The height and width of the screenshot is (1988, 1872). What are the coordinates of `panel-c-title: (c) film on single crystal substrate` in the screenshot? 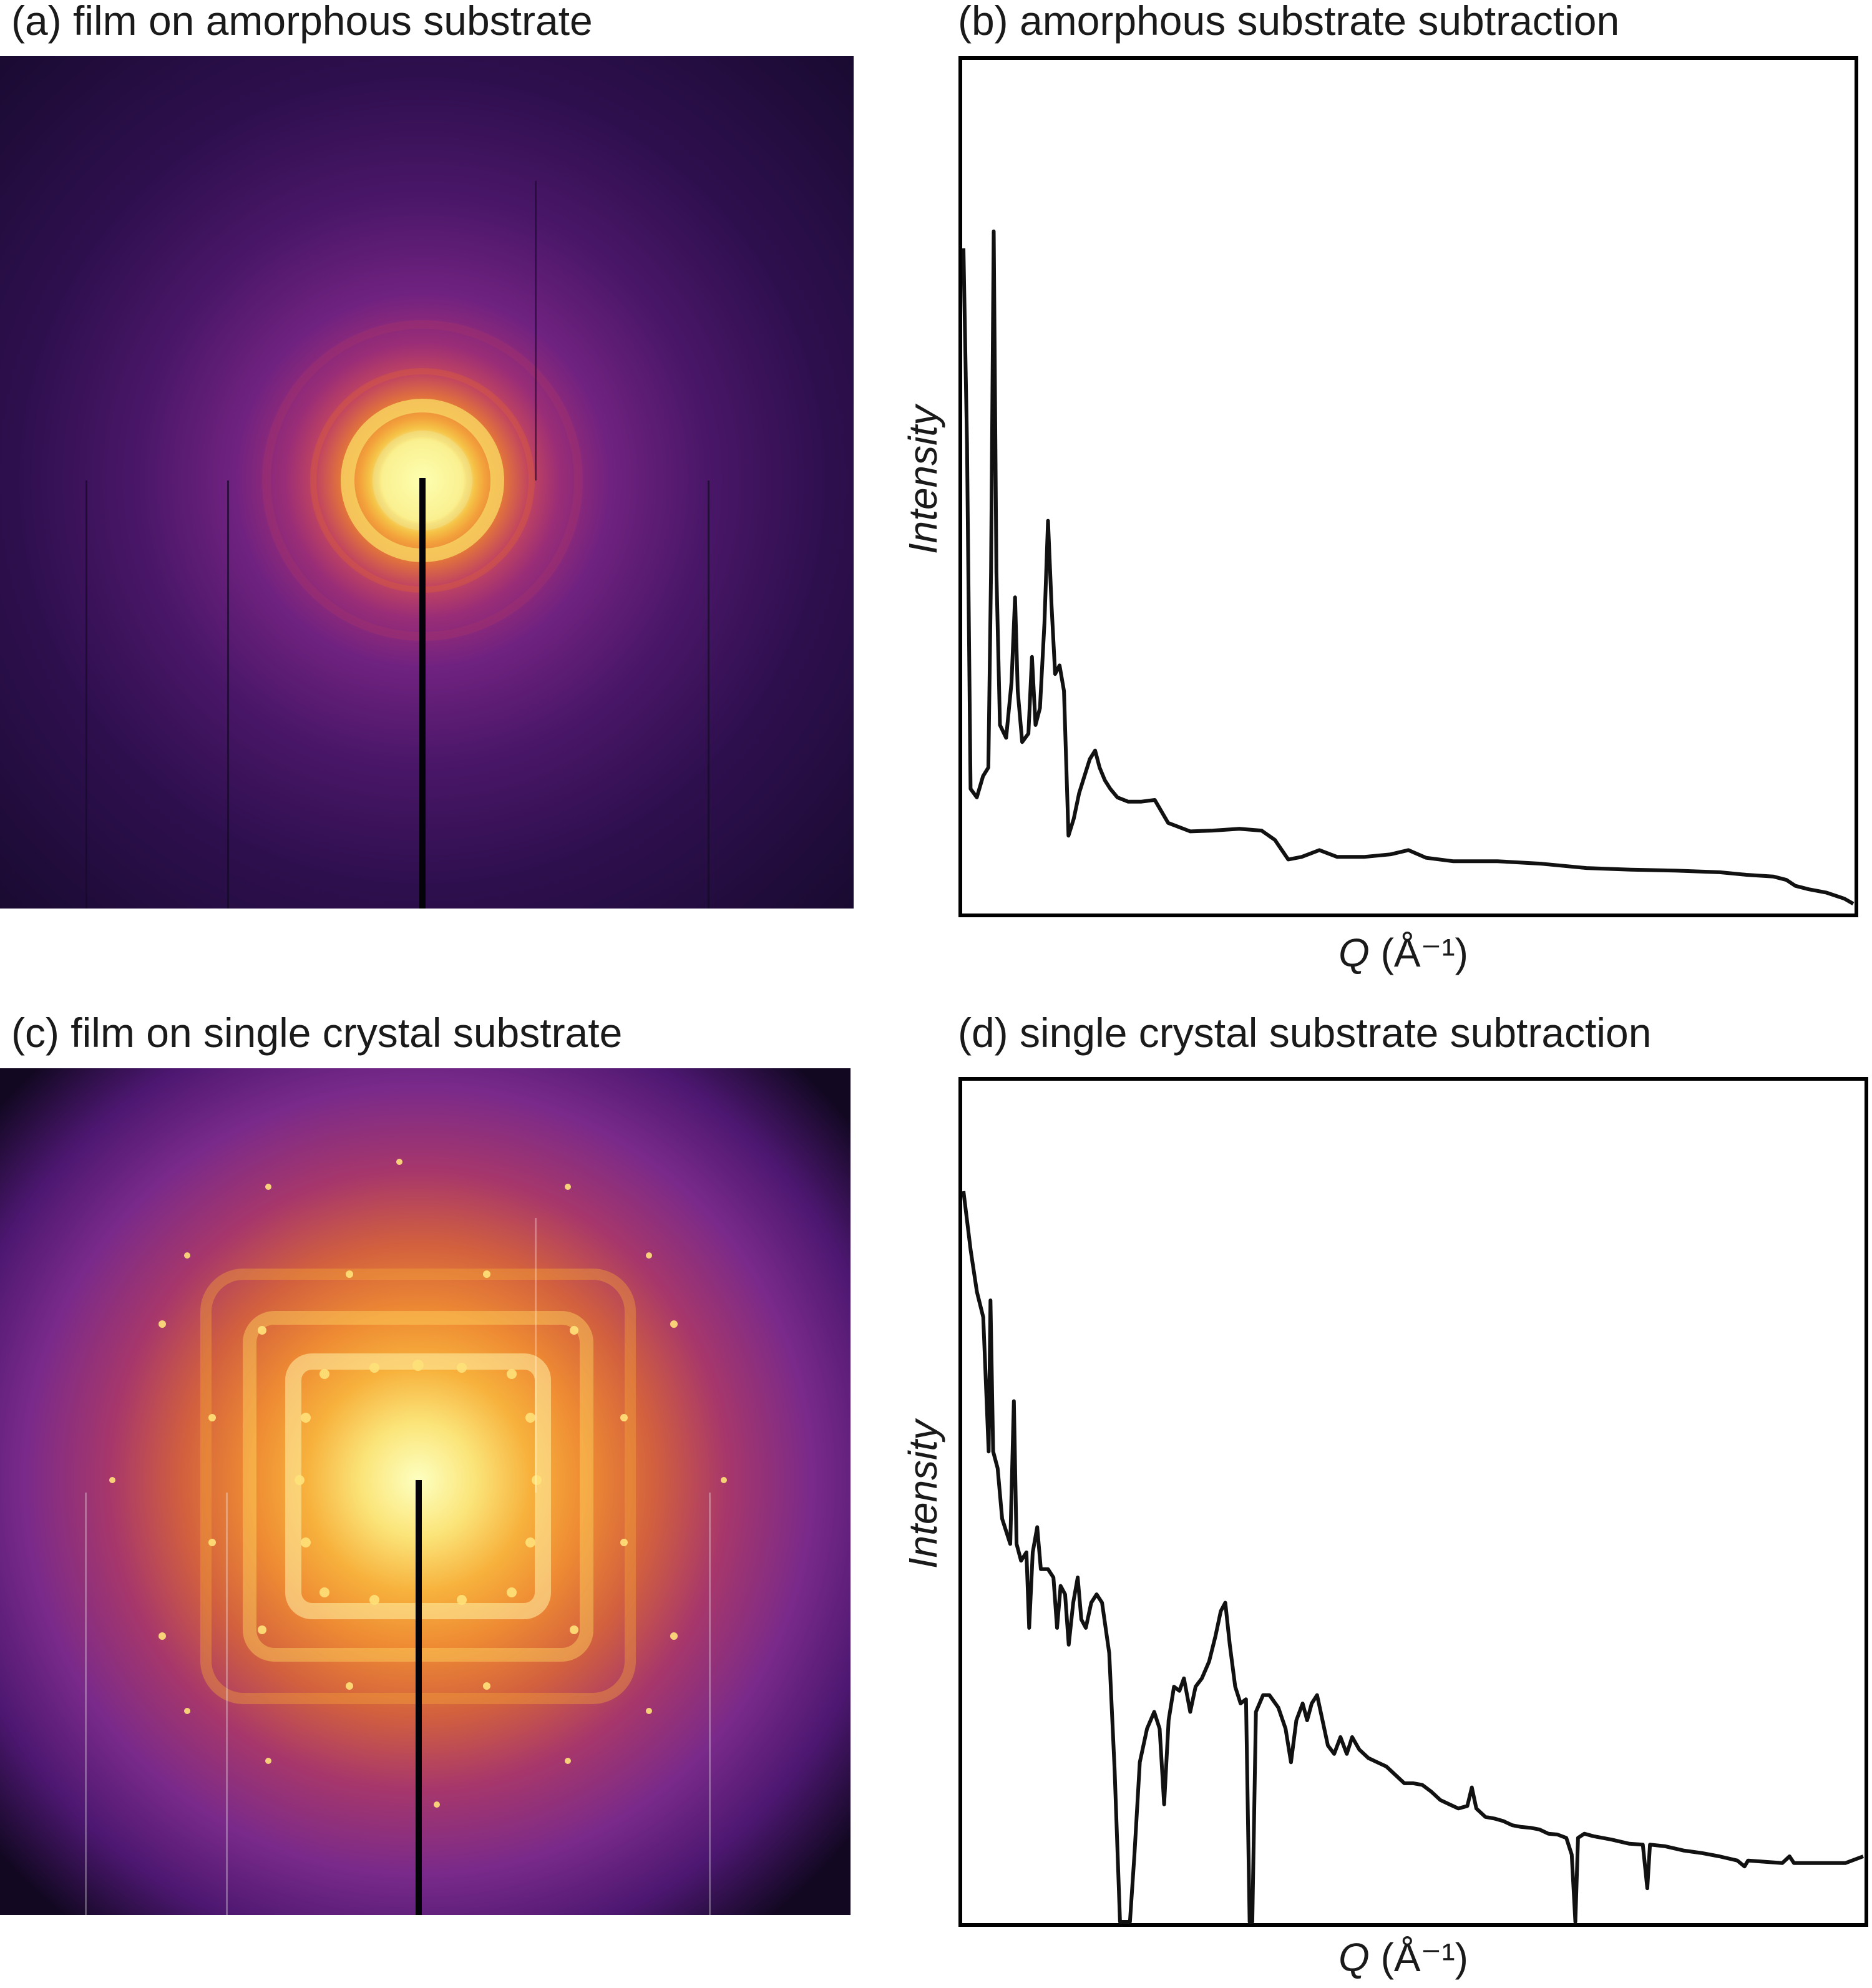 It's located at (317, 1033).